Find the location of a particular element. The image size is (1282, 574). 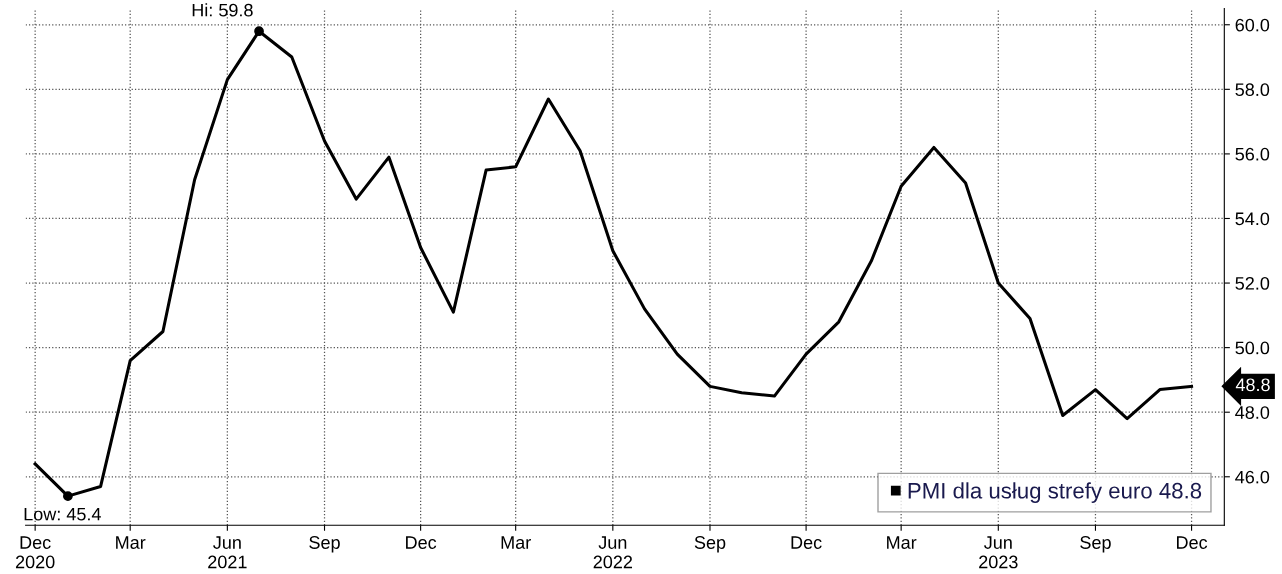

x-tick-label: Dec 2020 is located at coordinates (35, 552).